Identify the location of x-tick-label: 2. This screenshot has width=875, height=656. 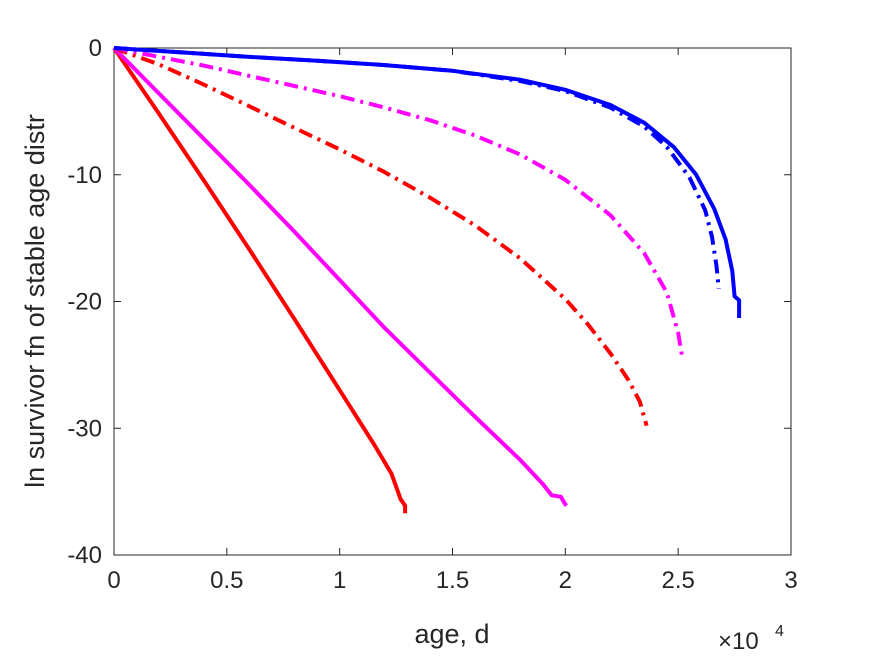
(565, 580).